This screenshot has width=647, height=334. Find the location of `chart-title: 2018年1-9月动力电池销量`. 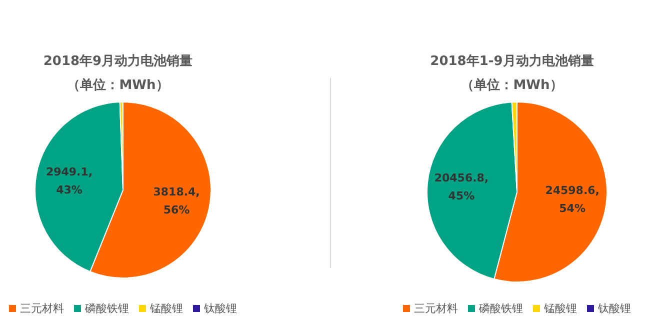

chart-title: 2018年1-9月动力电池销量 is located at coordinates (512, 61).